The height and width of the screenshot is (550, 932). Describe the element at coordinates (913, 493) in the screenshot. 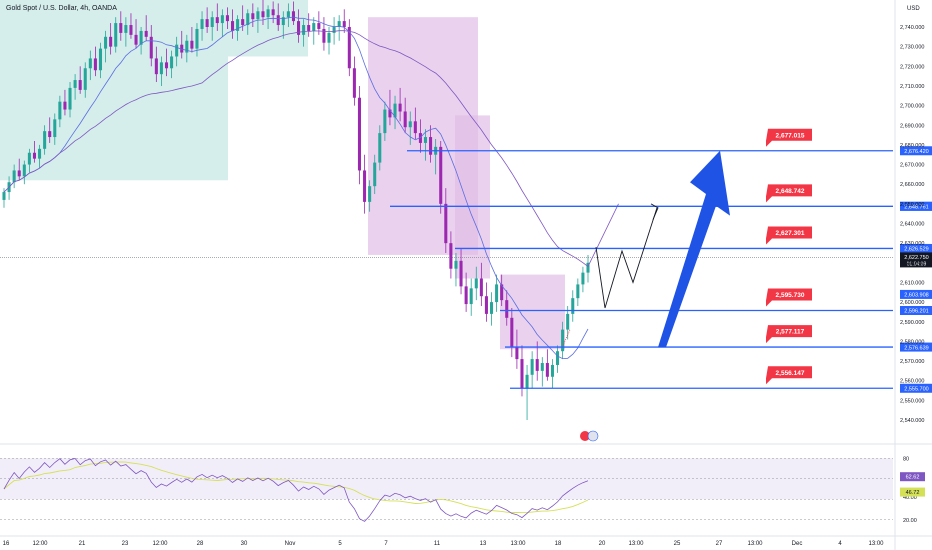

I see `rsi-ma-value: 46.72` at that location.